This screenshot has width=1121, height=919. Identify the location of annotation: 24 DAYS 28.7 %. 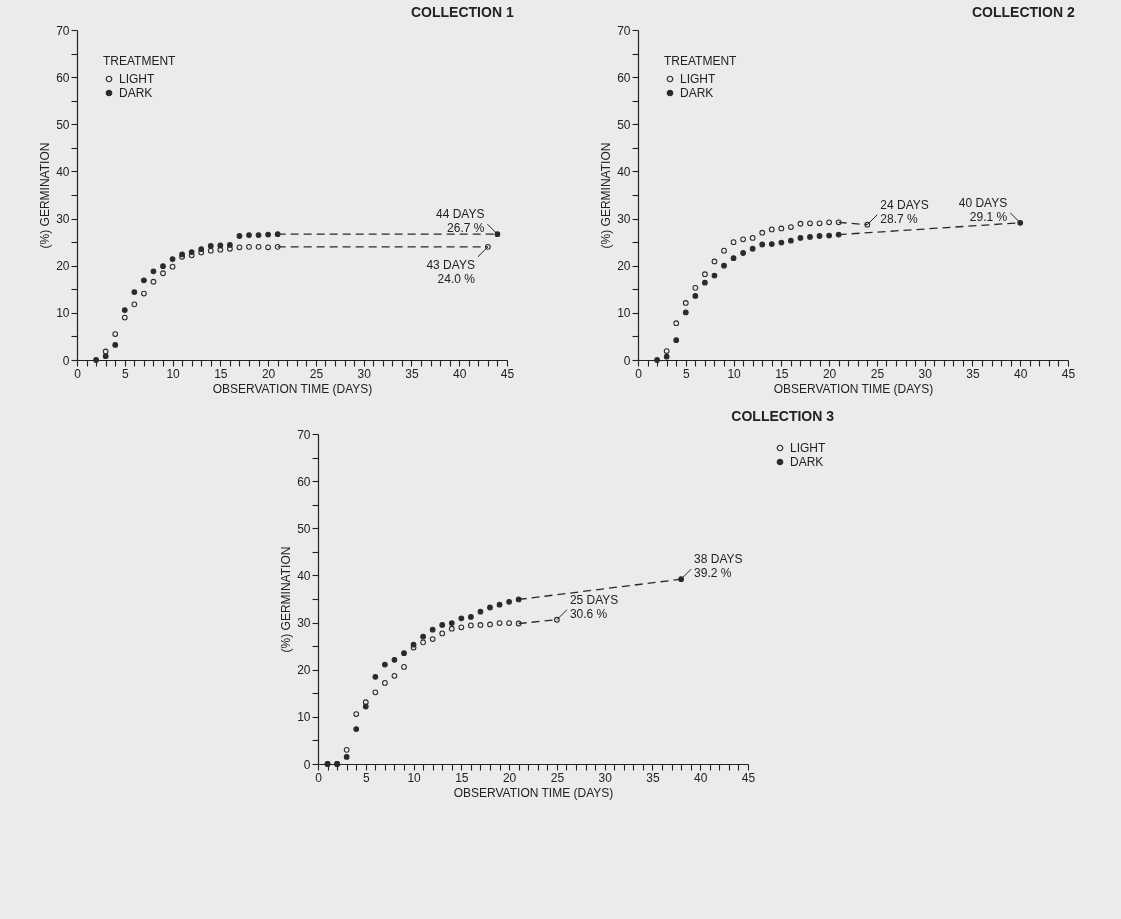
(904, 211).